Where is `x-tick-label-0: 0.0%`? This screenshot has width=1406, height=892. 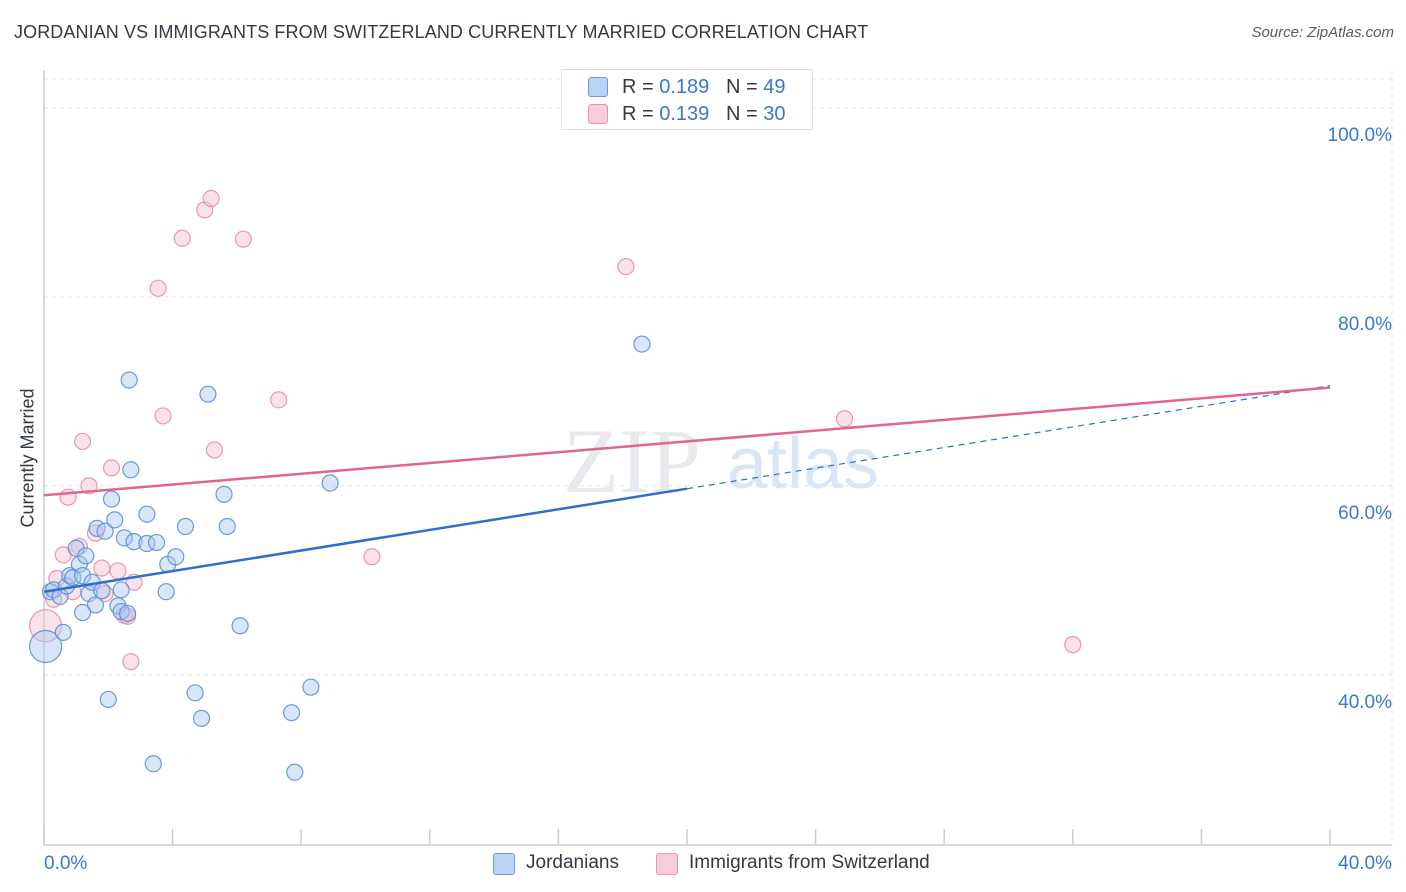 x-tick-label-0: 0.0% is located at coordinates (65, 863).